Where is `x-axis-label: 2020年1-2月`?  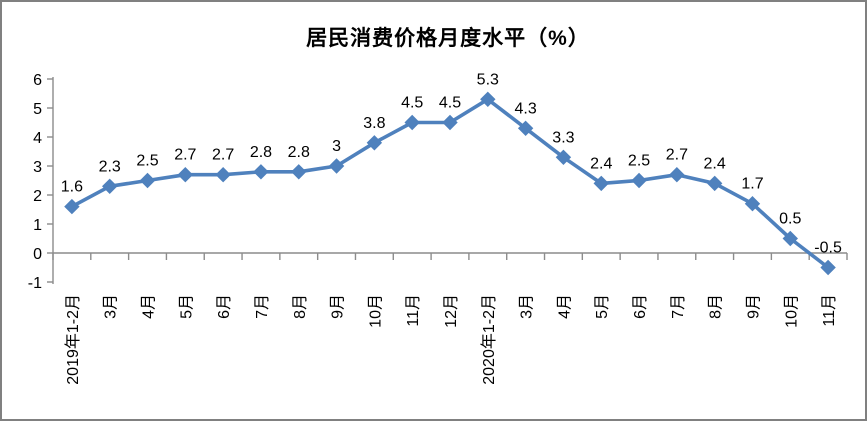
x-axis-label: 2020年1-2月 is located at coordinates (489, 339).